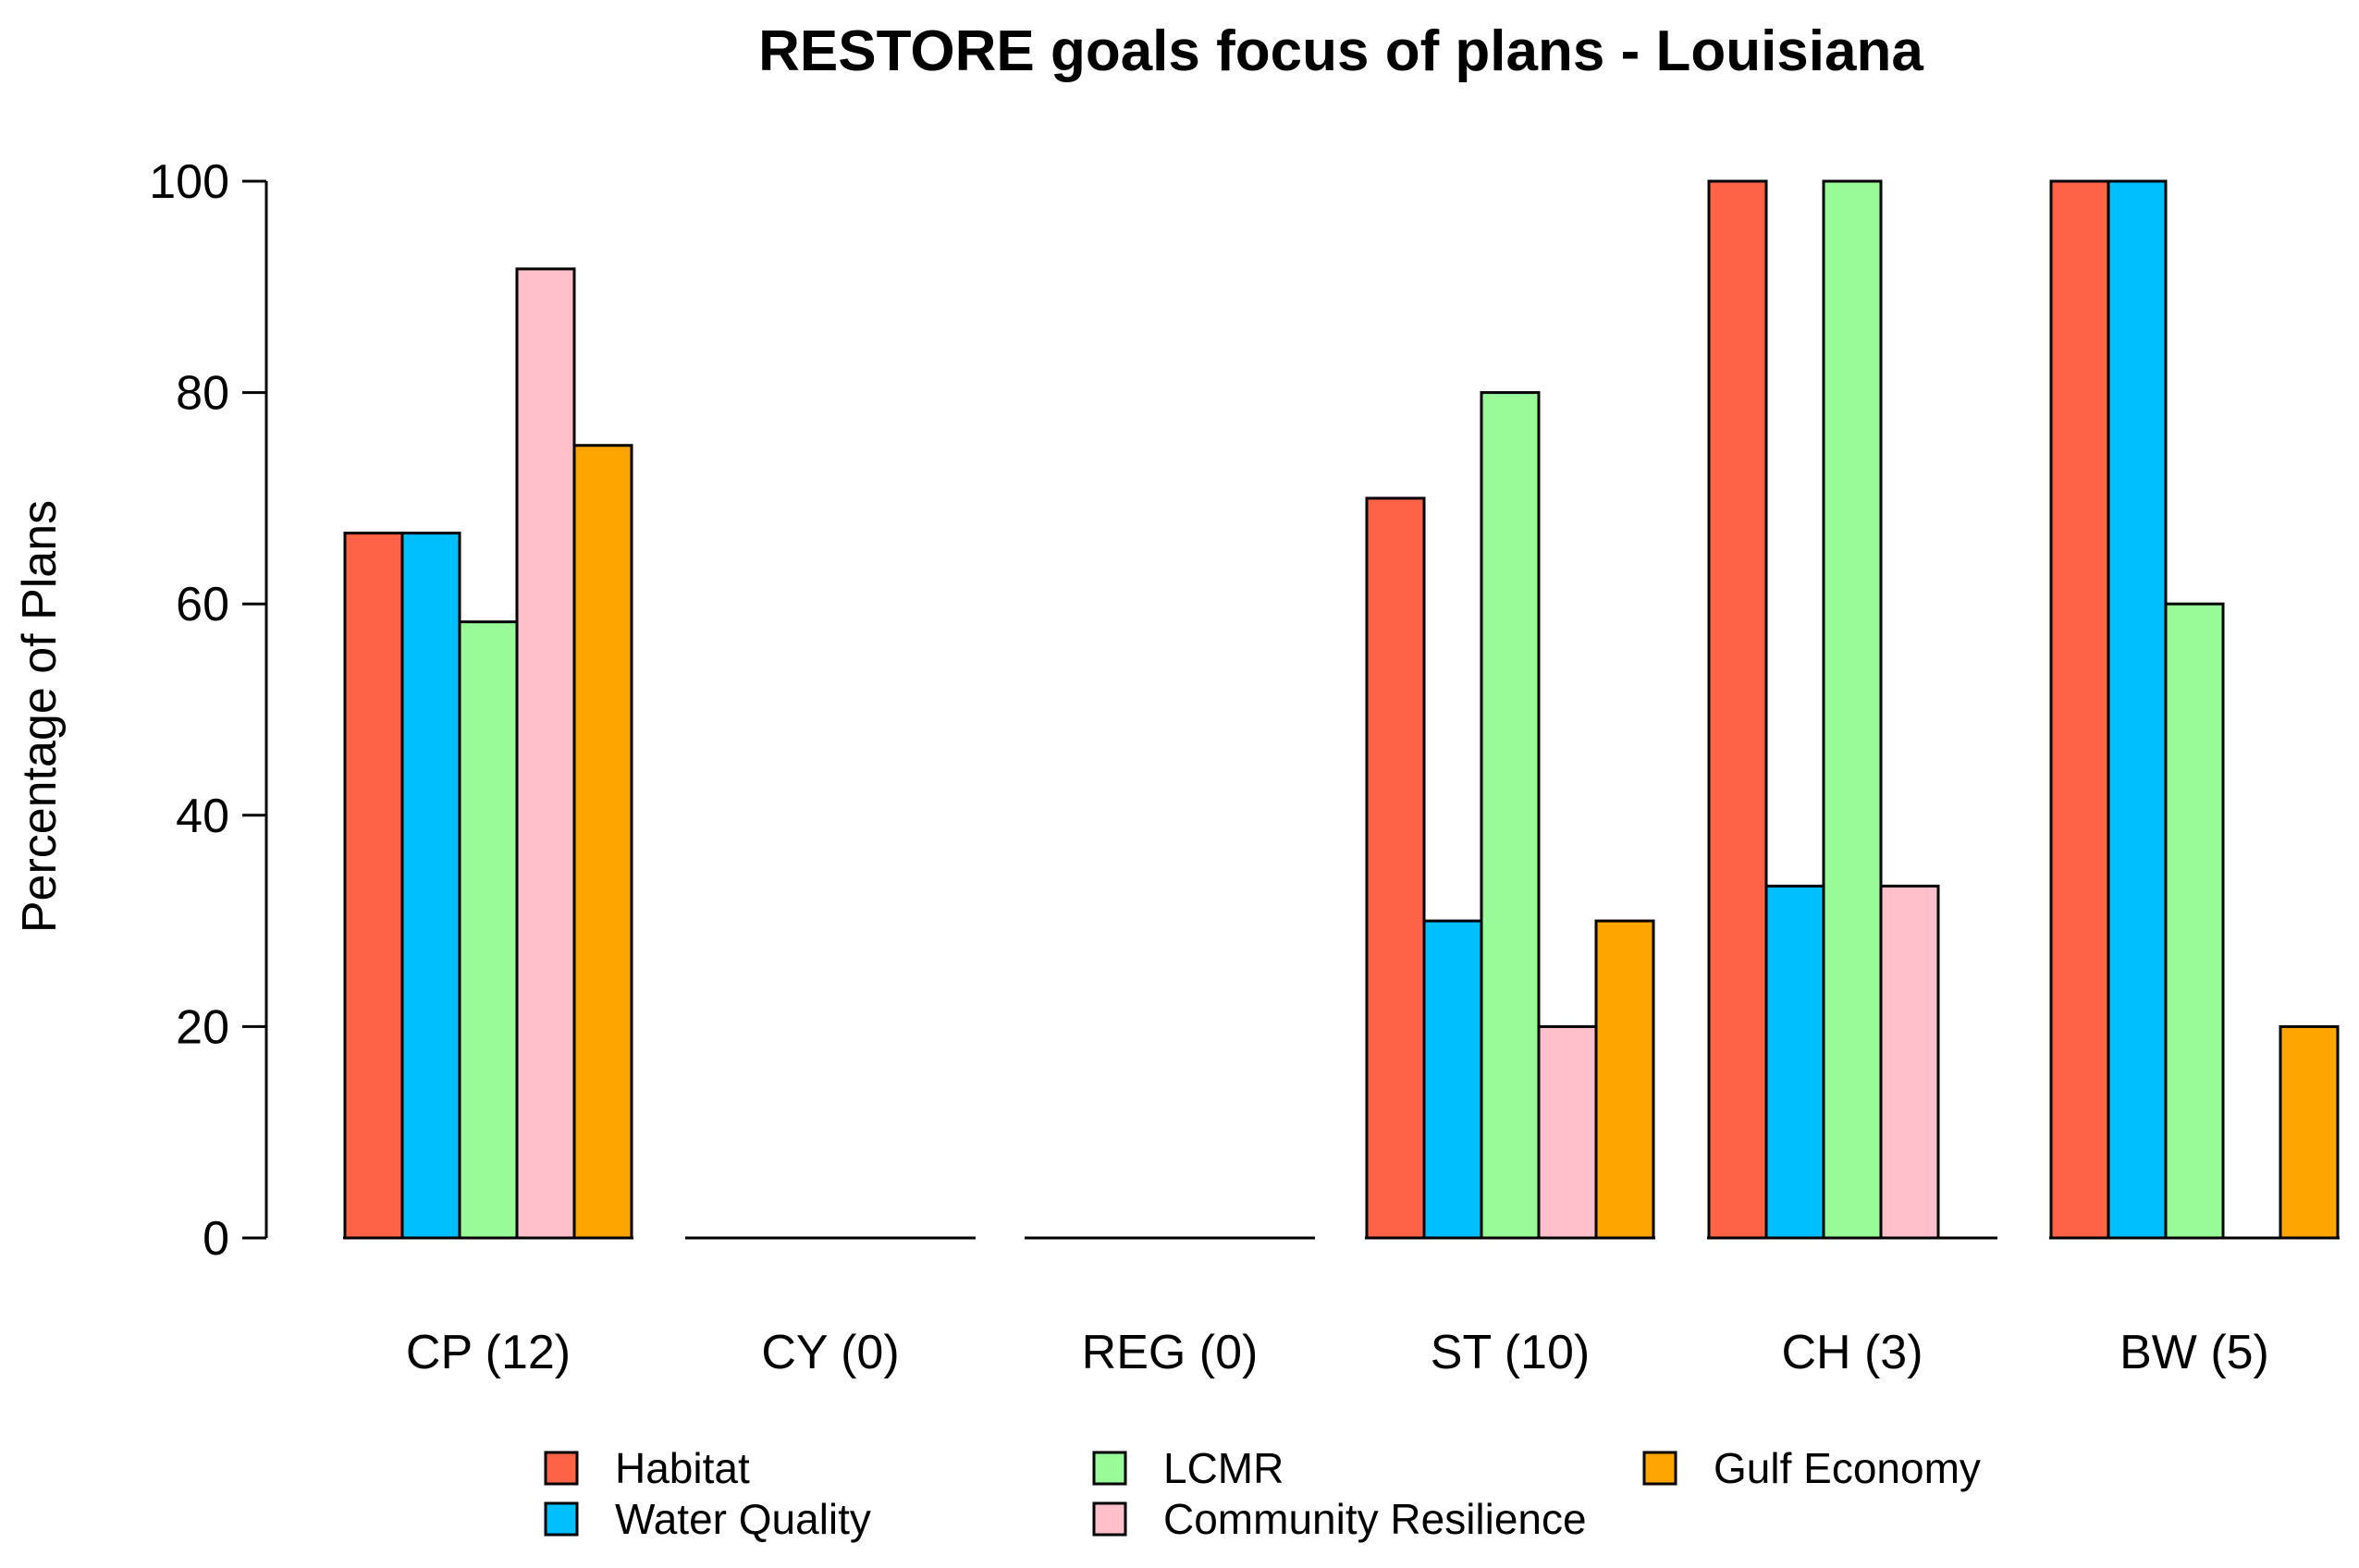 The height and width of the screenshot is (1568, 2359). Describe the element at coordinates (2194, 1353) in the screenshot. I see `x-tick-label: BW (5)` at that location.